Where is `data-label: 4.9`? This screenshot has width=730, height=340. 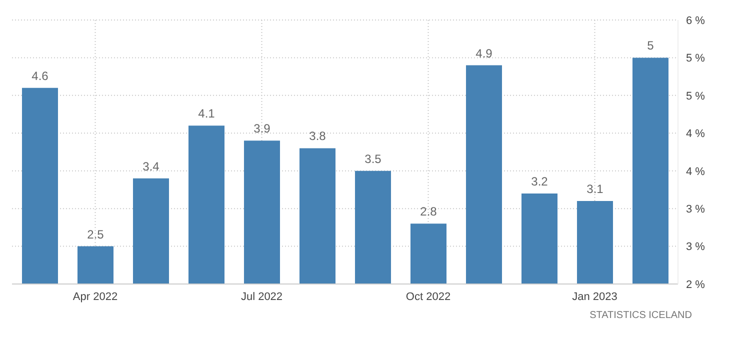
data-label: 4.9 is located at coordinates (484, 53).